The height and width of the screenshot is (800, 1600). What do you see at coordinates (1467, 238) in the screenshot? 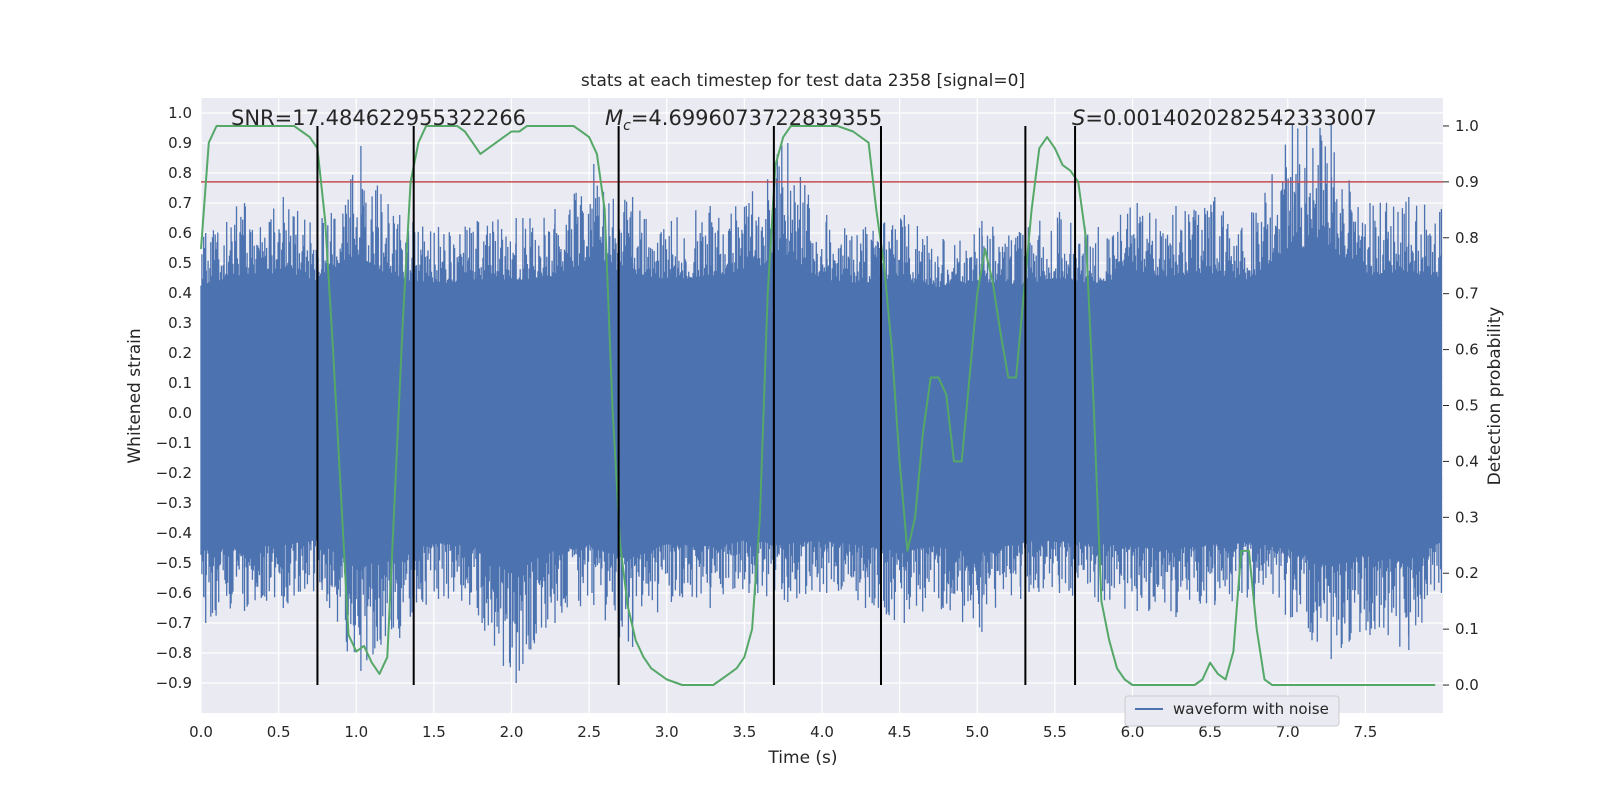
I see `y2-tick-label: 0.8` at bounding box center [1467, 238].